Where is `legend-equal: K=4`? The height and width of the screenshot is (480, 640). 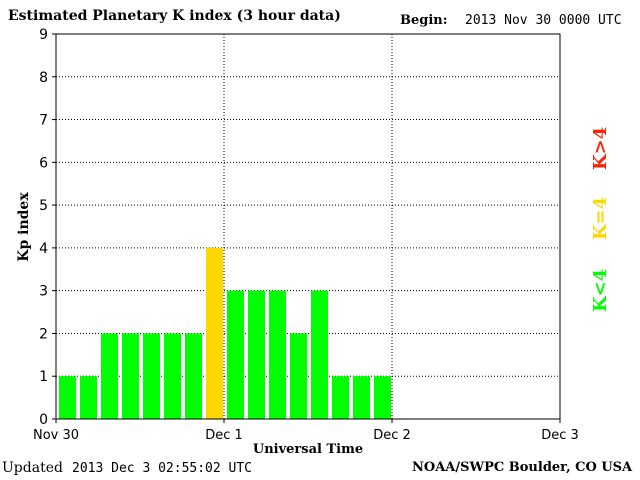
legend-equal: K=4 is located at coordinates (600, 218).